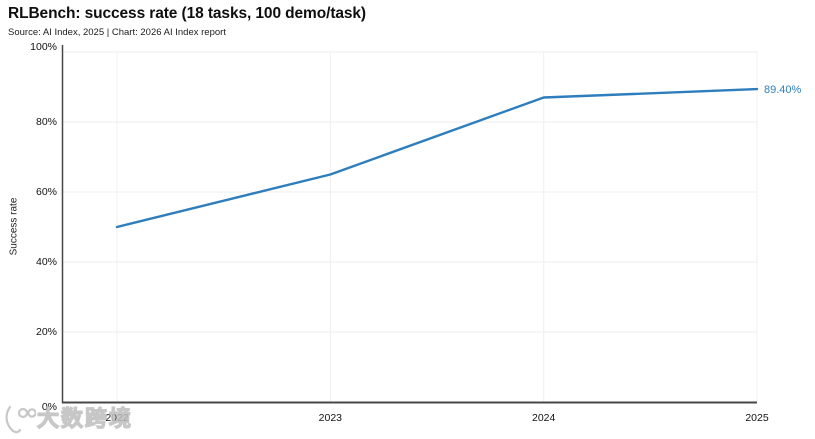 This screenshot has height=439, width=815. I want to click on x-tick-label: 2025, so click(757, 418).